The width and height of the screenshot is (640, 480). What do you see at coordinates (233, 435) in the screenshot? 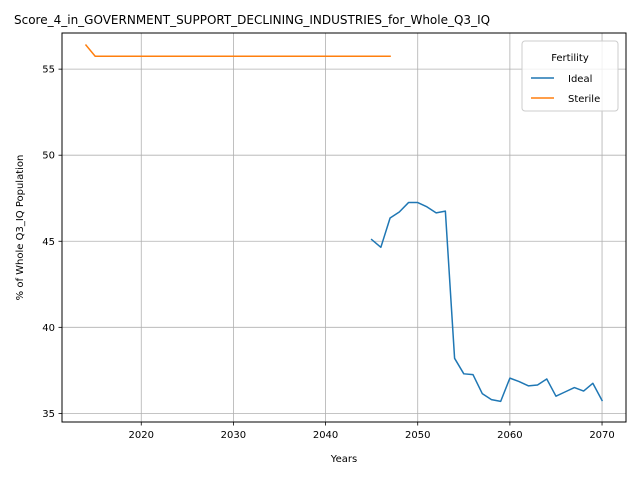
I see `x-tick-label: 2030` at bounding box center [233, 435].